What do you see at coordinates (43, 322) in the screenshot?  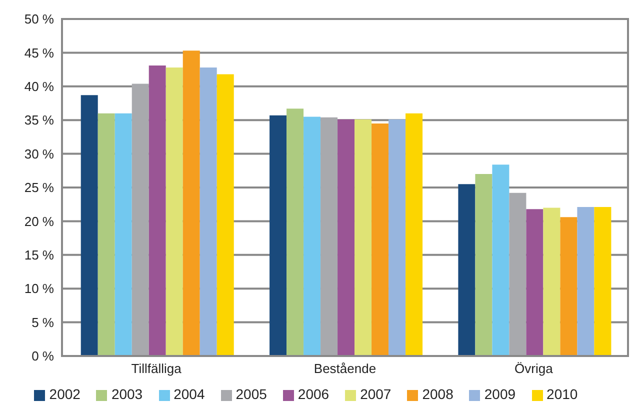 I see `y-tick-label: 5 %` at bounding box center [43, 322].